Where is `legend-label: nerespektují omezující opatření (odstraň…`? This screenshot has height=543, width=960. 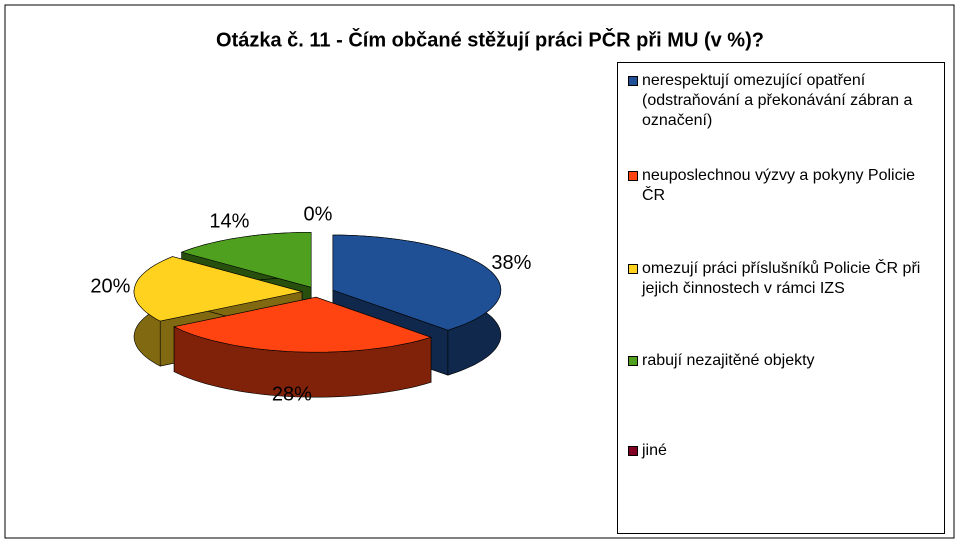 legend-label: nerespektují omezující opatření (odstraň… is located at coordinates (777, 100).